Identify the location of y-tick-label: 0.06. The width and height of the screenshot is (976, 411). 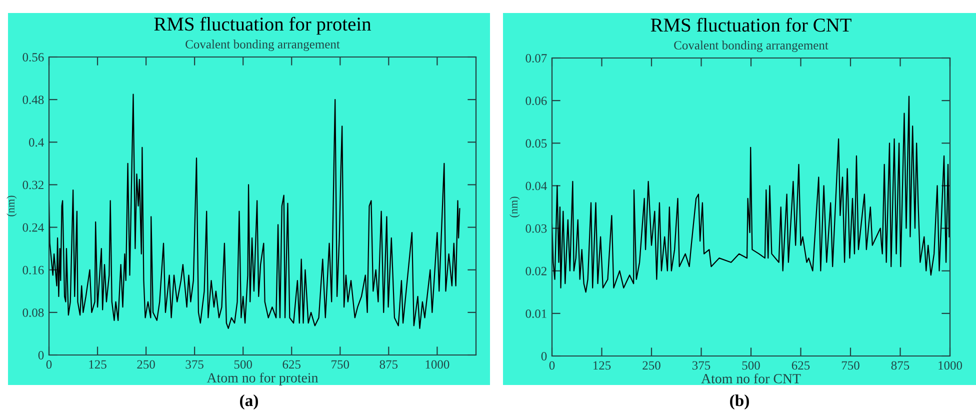
(536, 101).